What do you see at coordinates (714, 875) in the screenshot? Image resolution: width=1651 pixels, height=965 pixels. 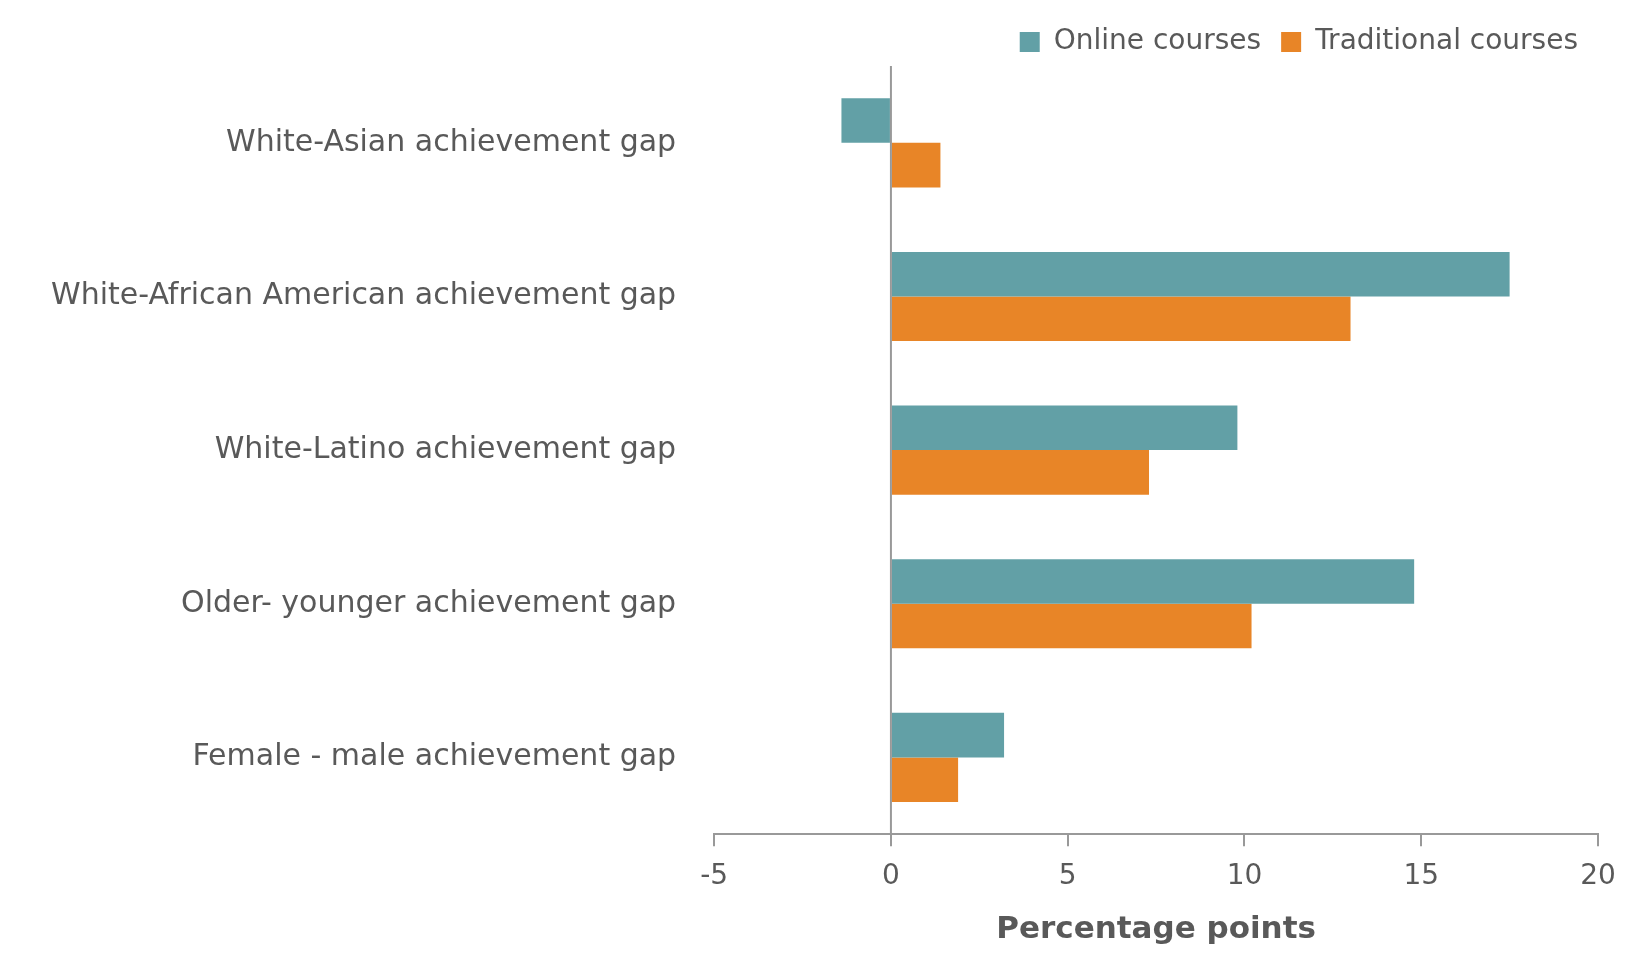 I see `x-tick-label: -5` at bounding box center [714, 875].